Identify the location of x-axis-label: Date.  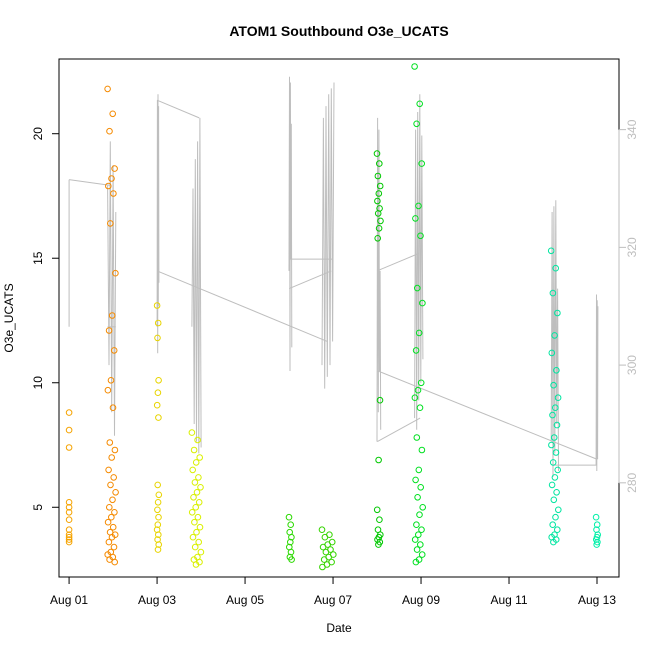
(339, 628).